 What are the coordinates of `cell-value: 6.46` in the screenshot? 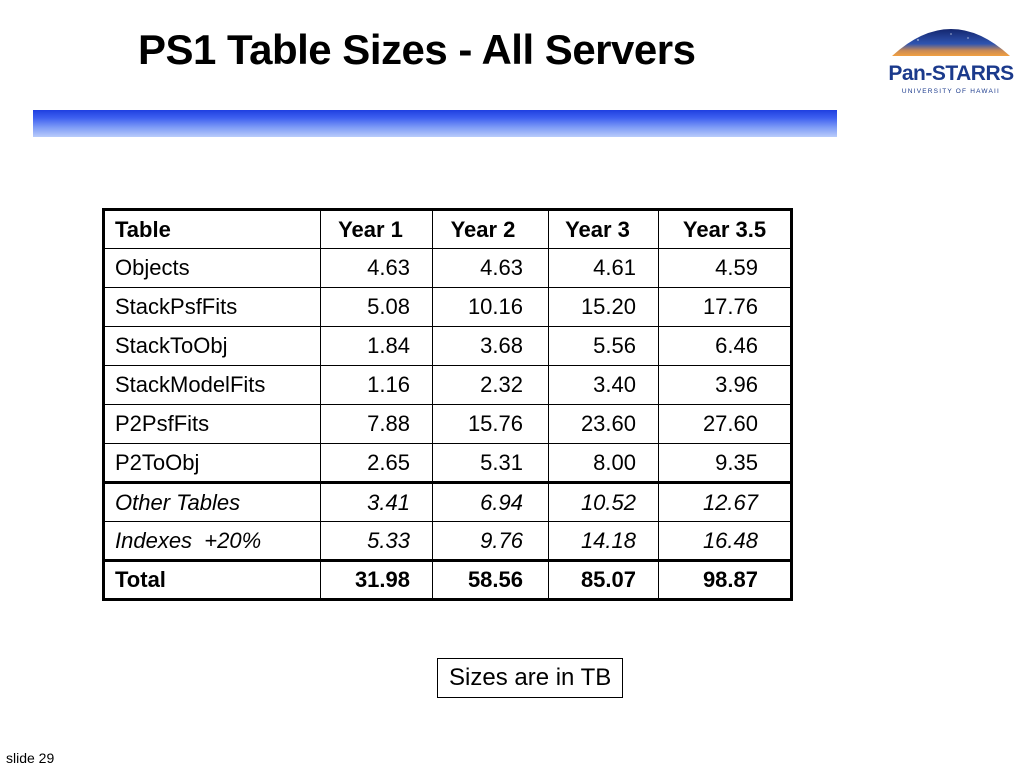 It's located at (725, 346).